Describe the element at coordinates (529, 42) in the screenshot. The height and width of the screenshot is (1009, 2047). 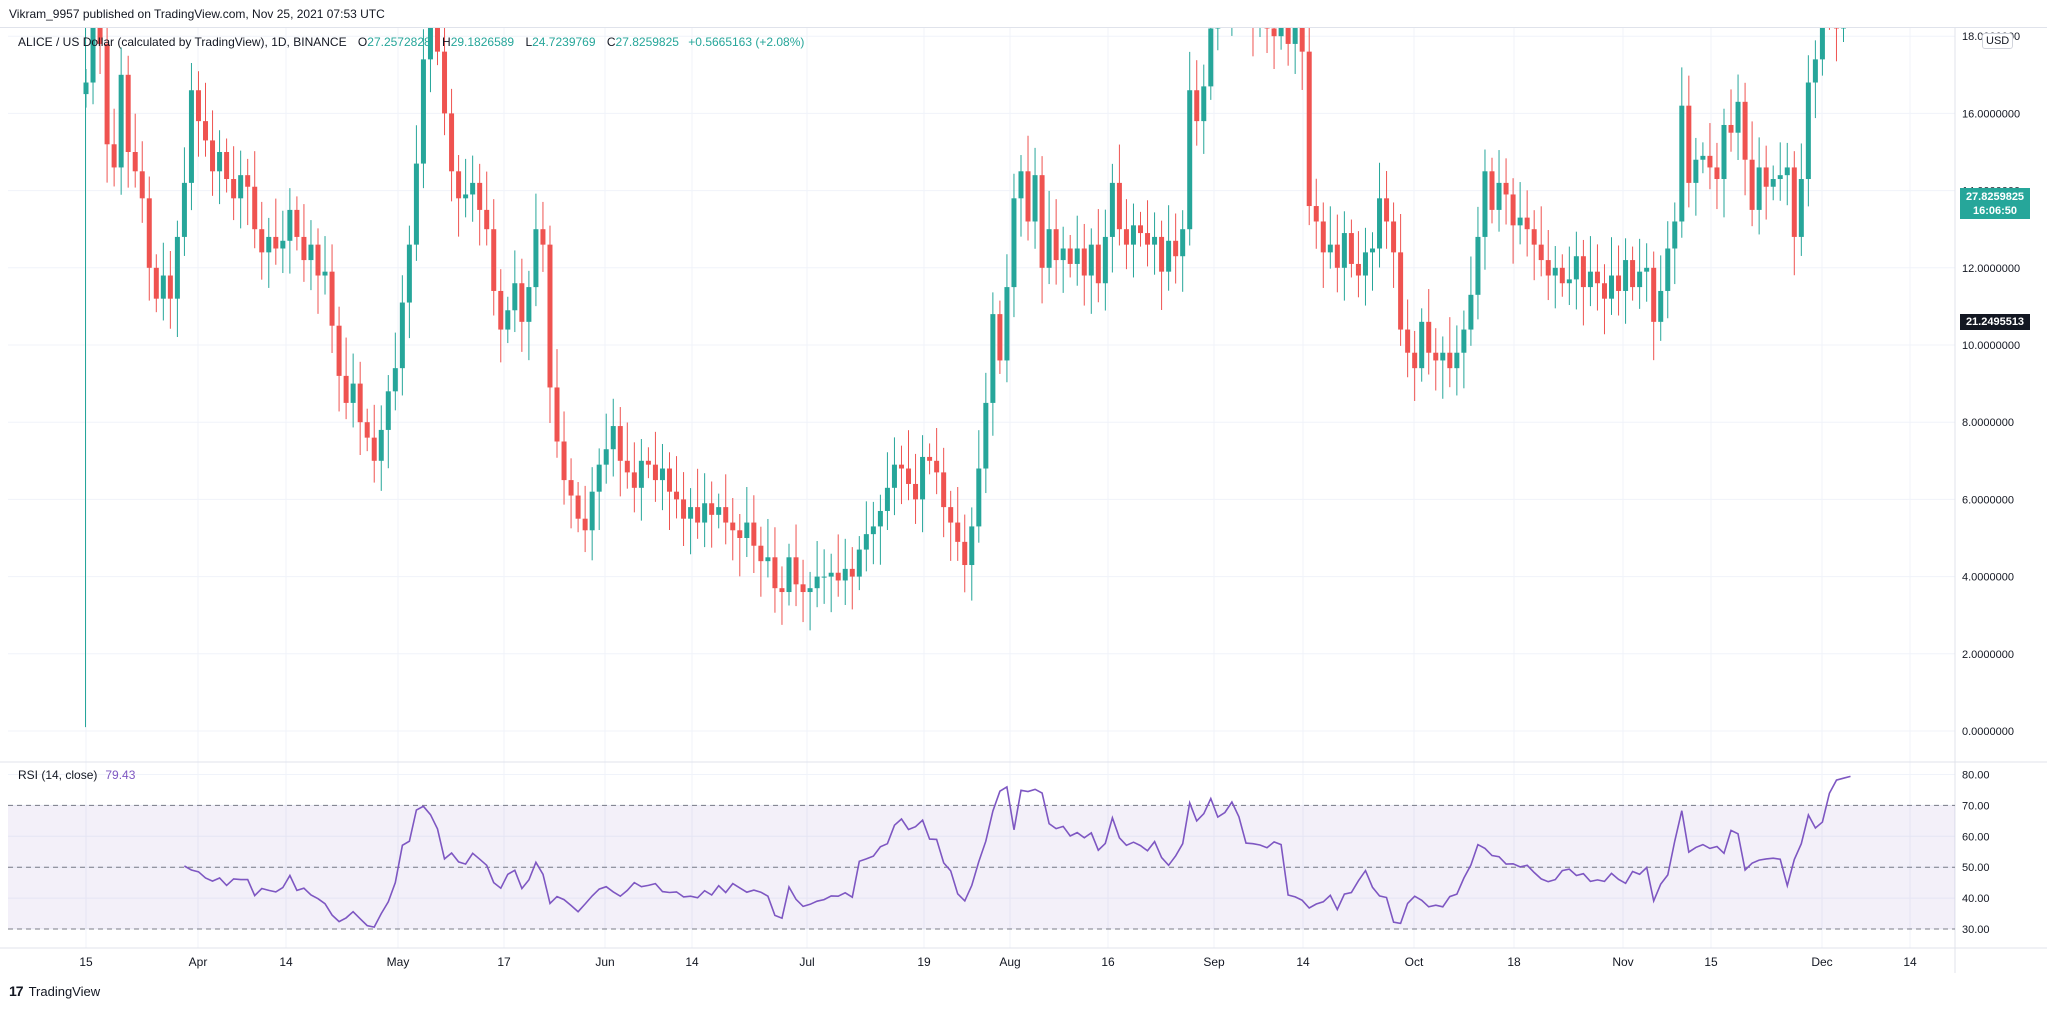
I see `low-label: L` at that location.